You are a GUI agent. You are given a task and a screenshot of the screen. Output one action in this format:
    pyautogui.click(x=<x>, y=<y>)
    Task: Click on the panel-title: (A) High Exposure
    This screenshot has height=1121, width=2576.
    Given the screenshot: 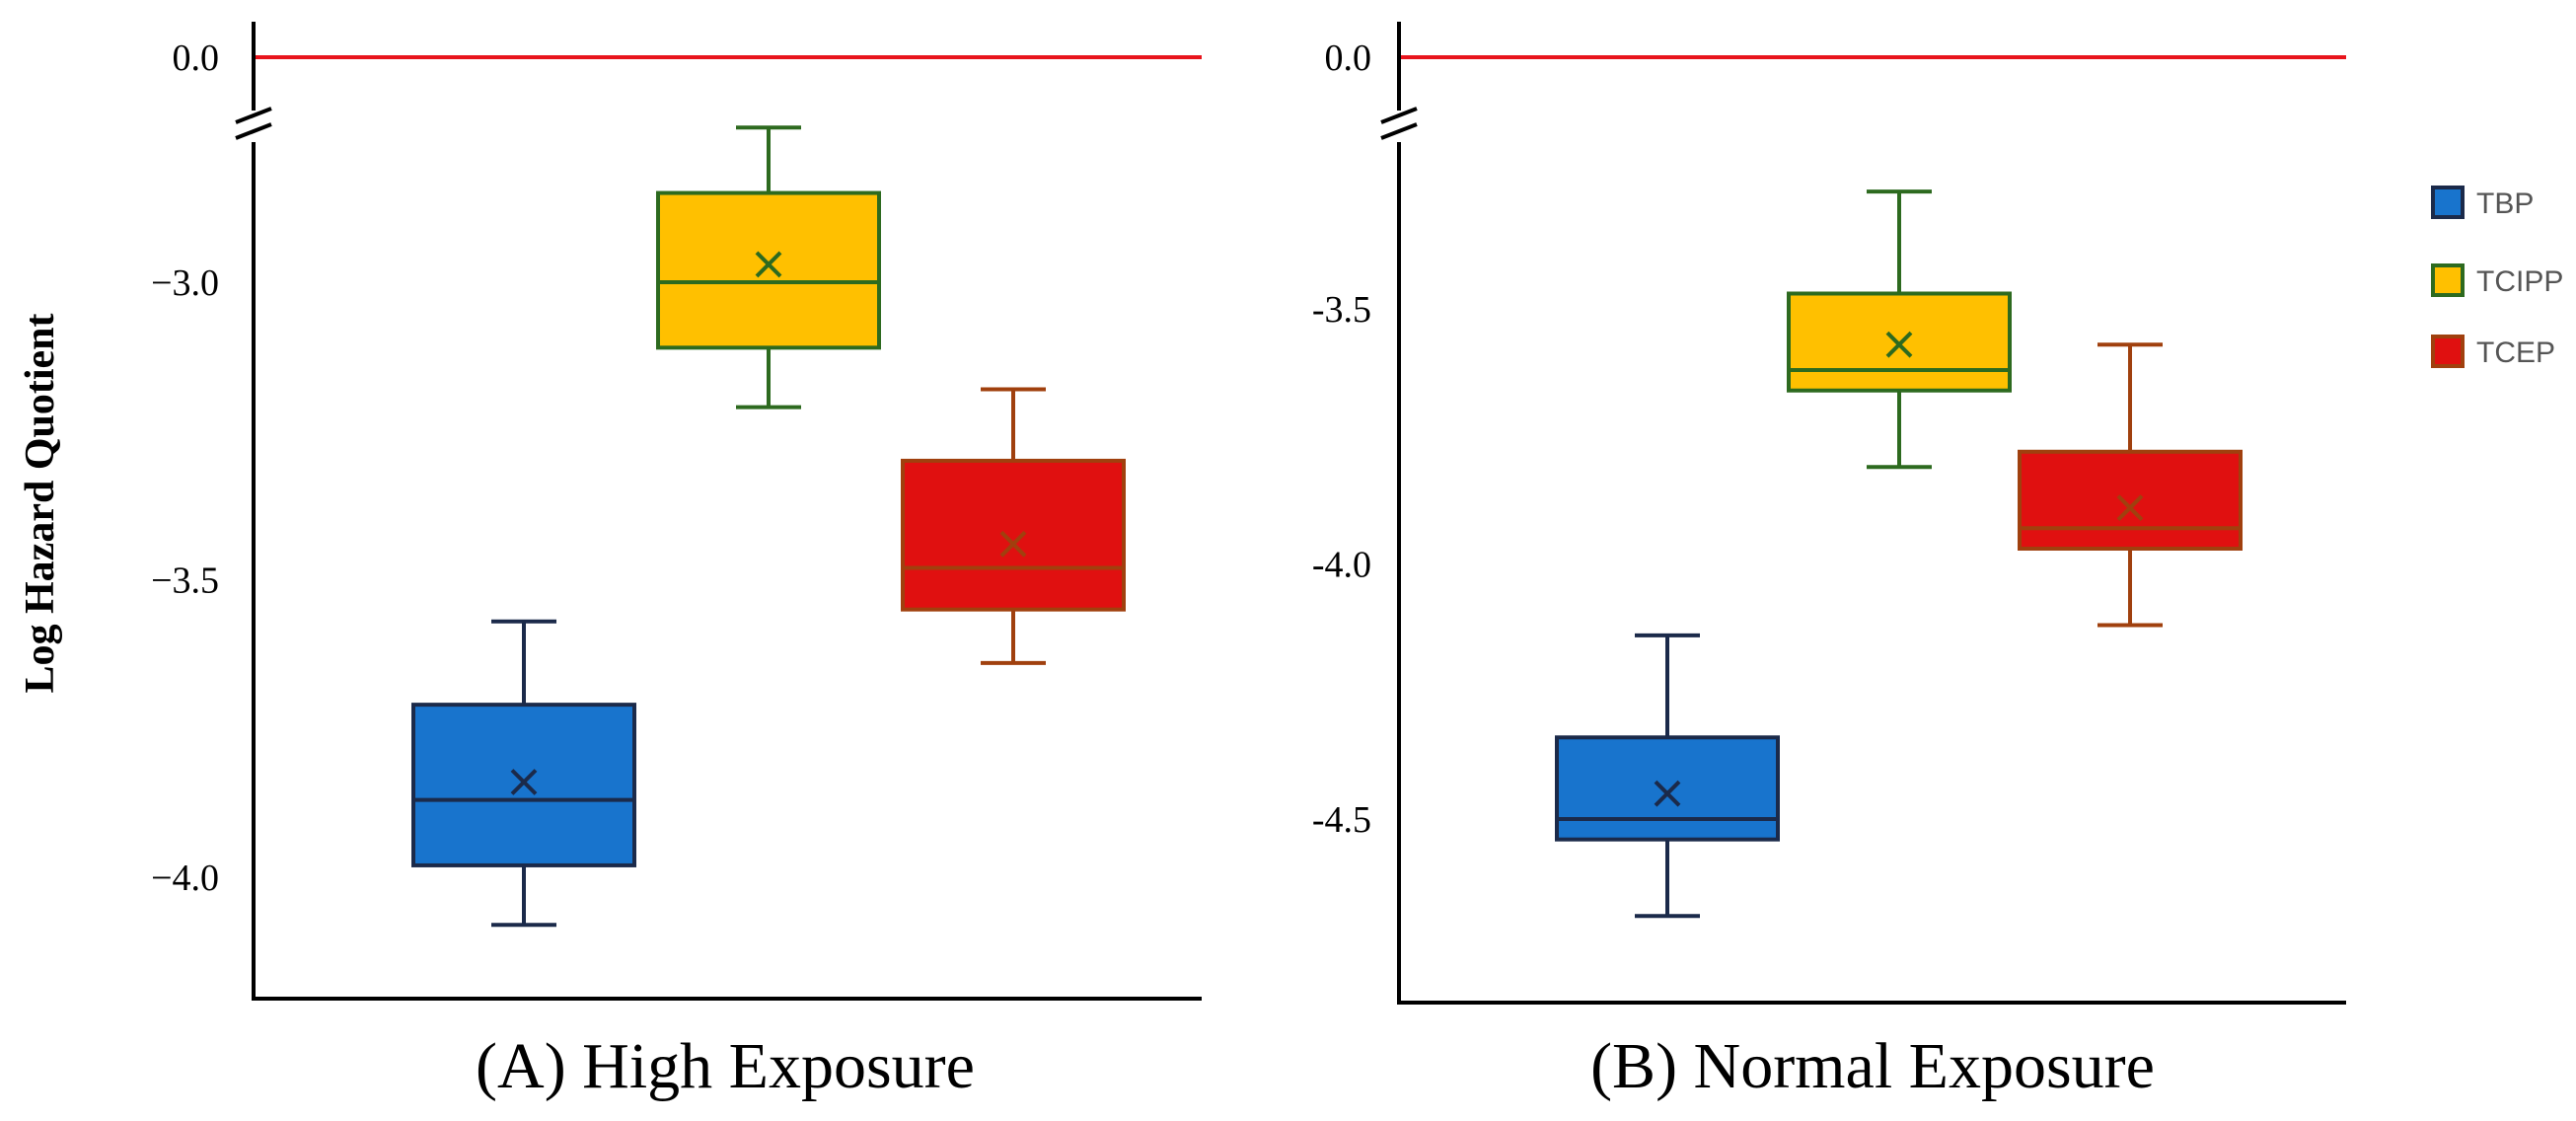 What is the action you would take?
    pyautogui.click(x=725, y=1066)
    